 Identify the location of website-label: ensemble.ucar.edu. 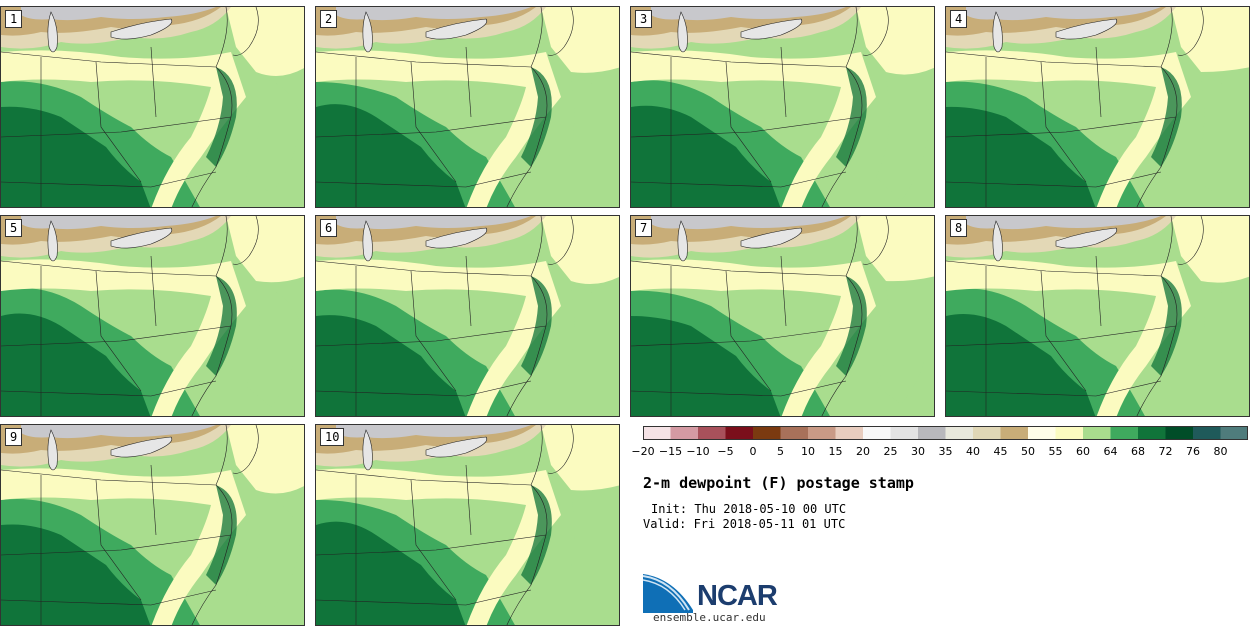
(709, 617).